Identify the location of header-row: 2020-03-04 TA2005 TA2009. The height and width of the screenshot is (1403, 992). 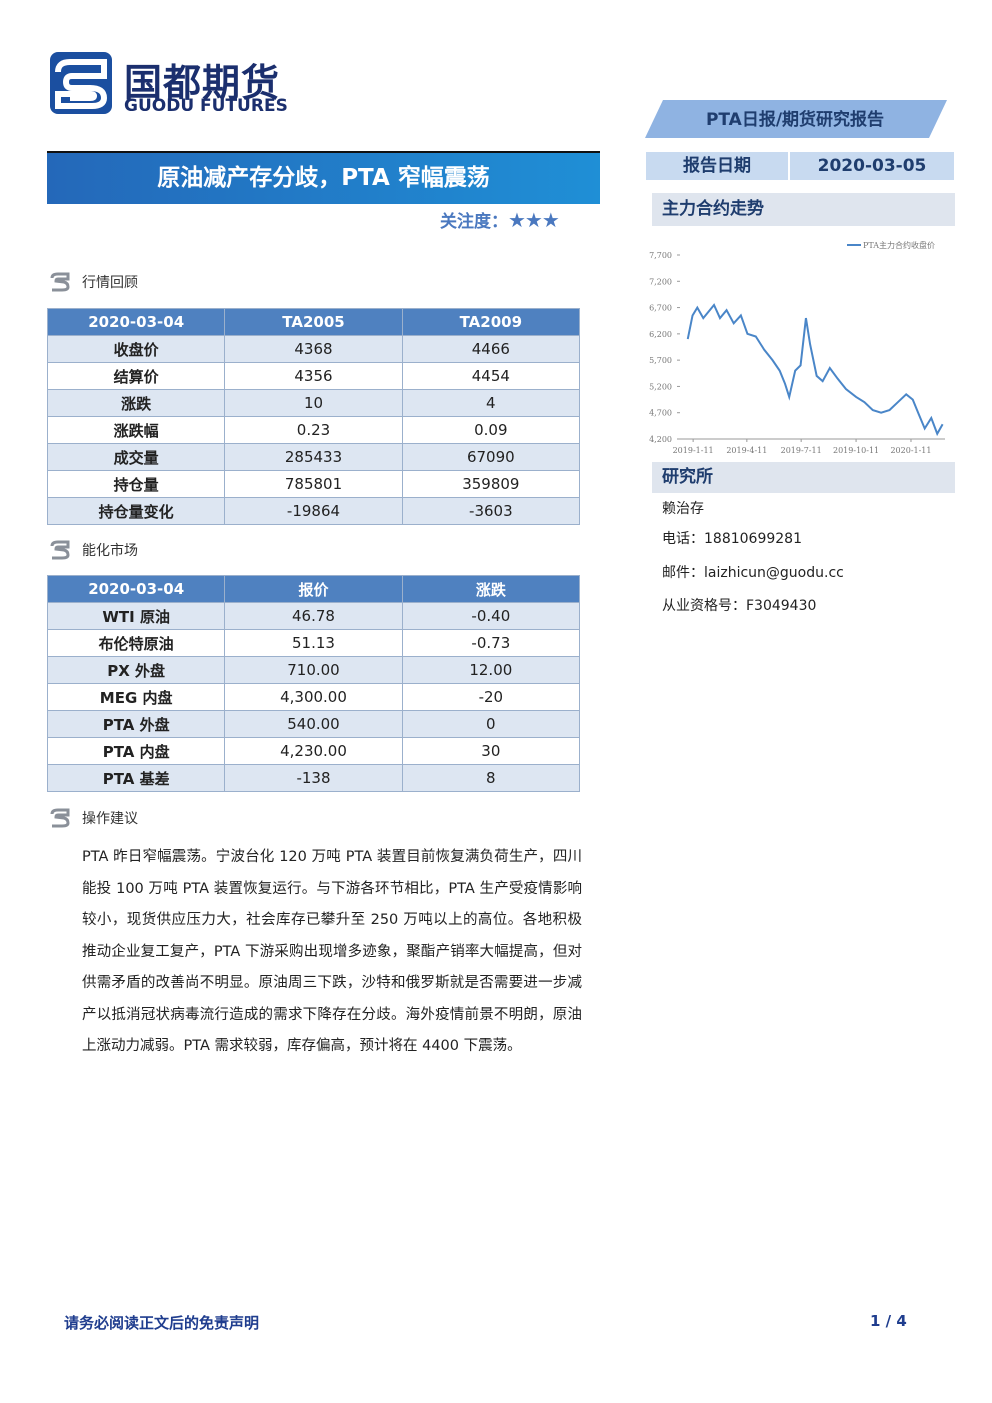
(313, 322).